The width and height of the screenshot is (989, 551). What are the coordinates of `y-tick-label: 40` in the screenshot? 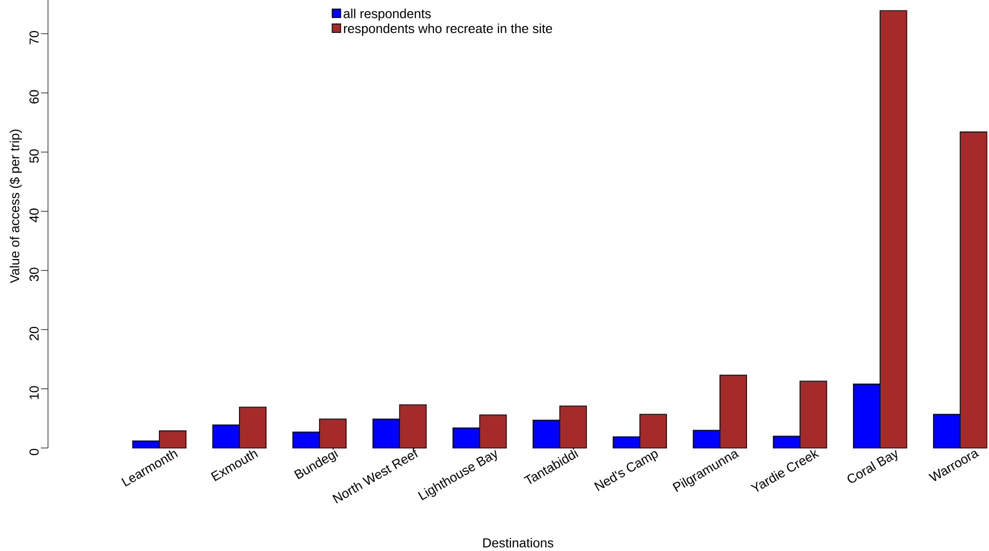 It's located at (34, 215).